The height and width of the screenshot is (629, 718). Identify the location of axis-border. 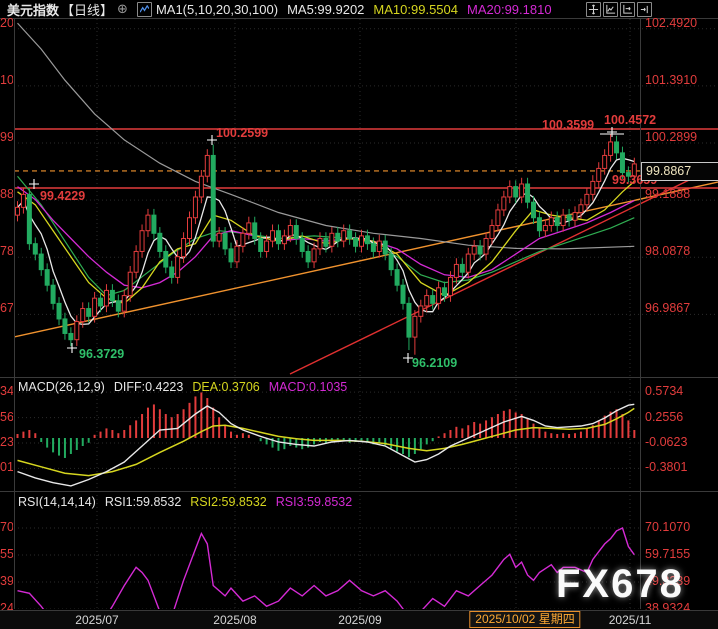
(640, 314).